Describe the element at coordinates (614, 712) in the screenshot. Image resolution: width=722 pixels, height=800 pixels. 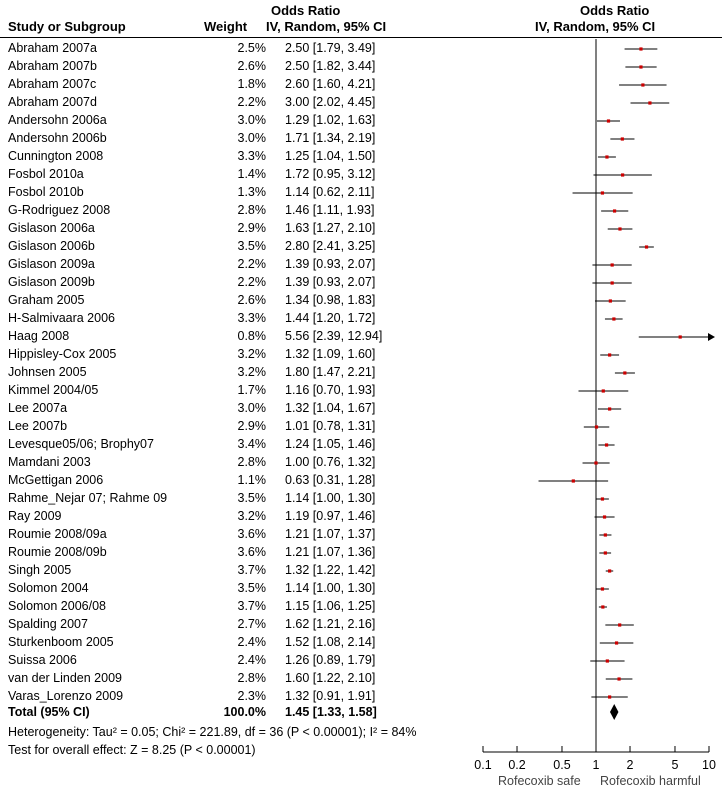
I see `pooled-diamond` at that location.